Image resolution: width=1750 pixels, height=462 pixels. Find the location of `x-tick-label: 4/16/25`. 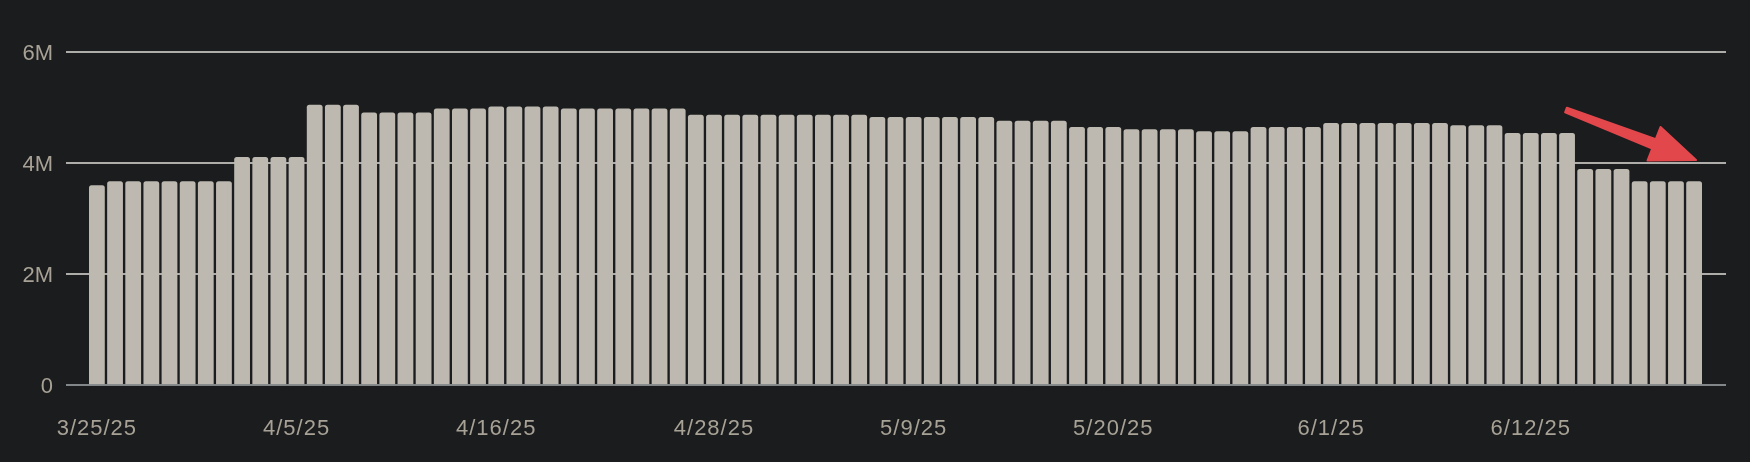

x-tick-label: 4/16/25 is located at coordinates (496, 427).